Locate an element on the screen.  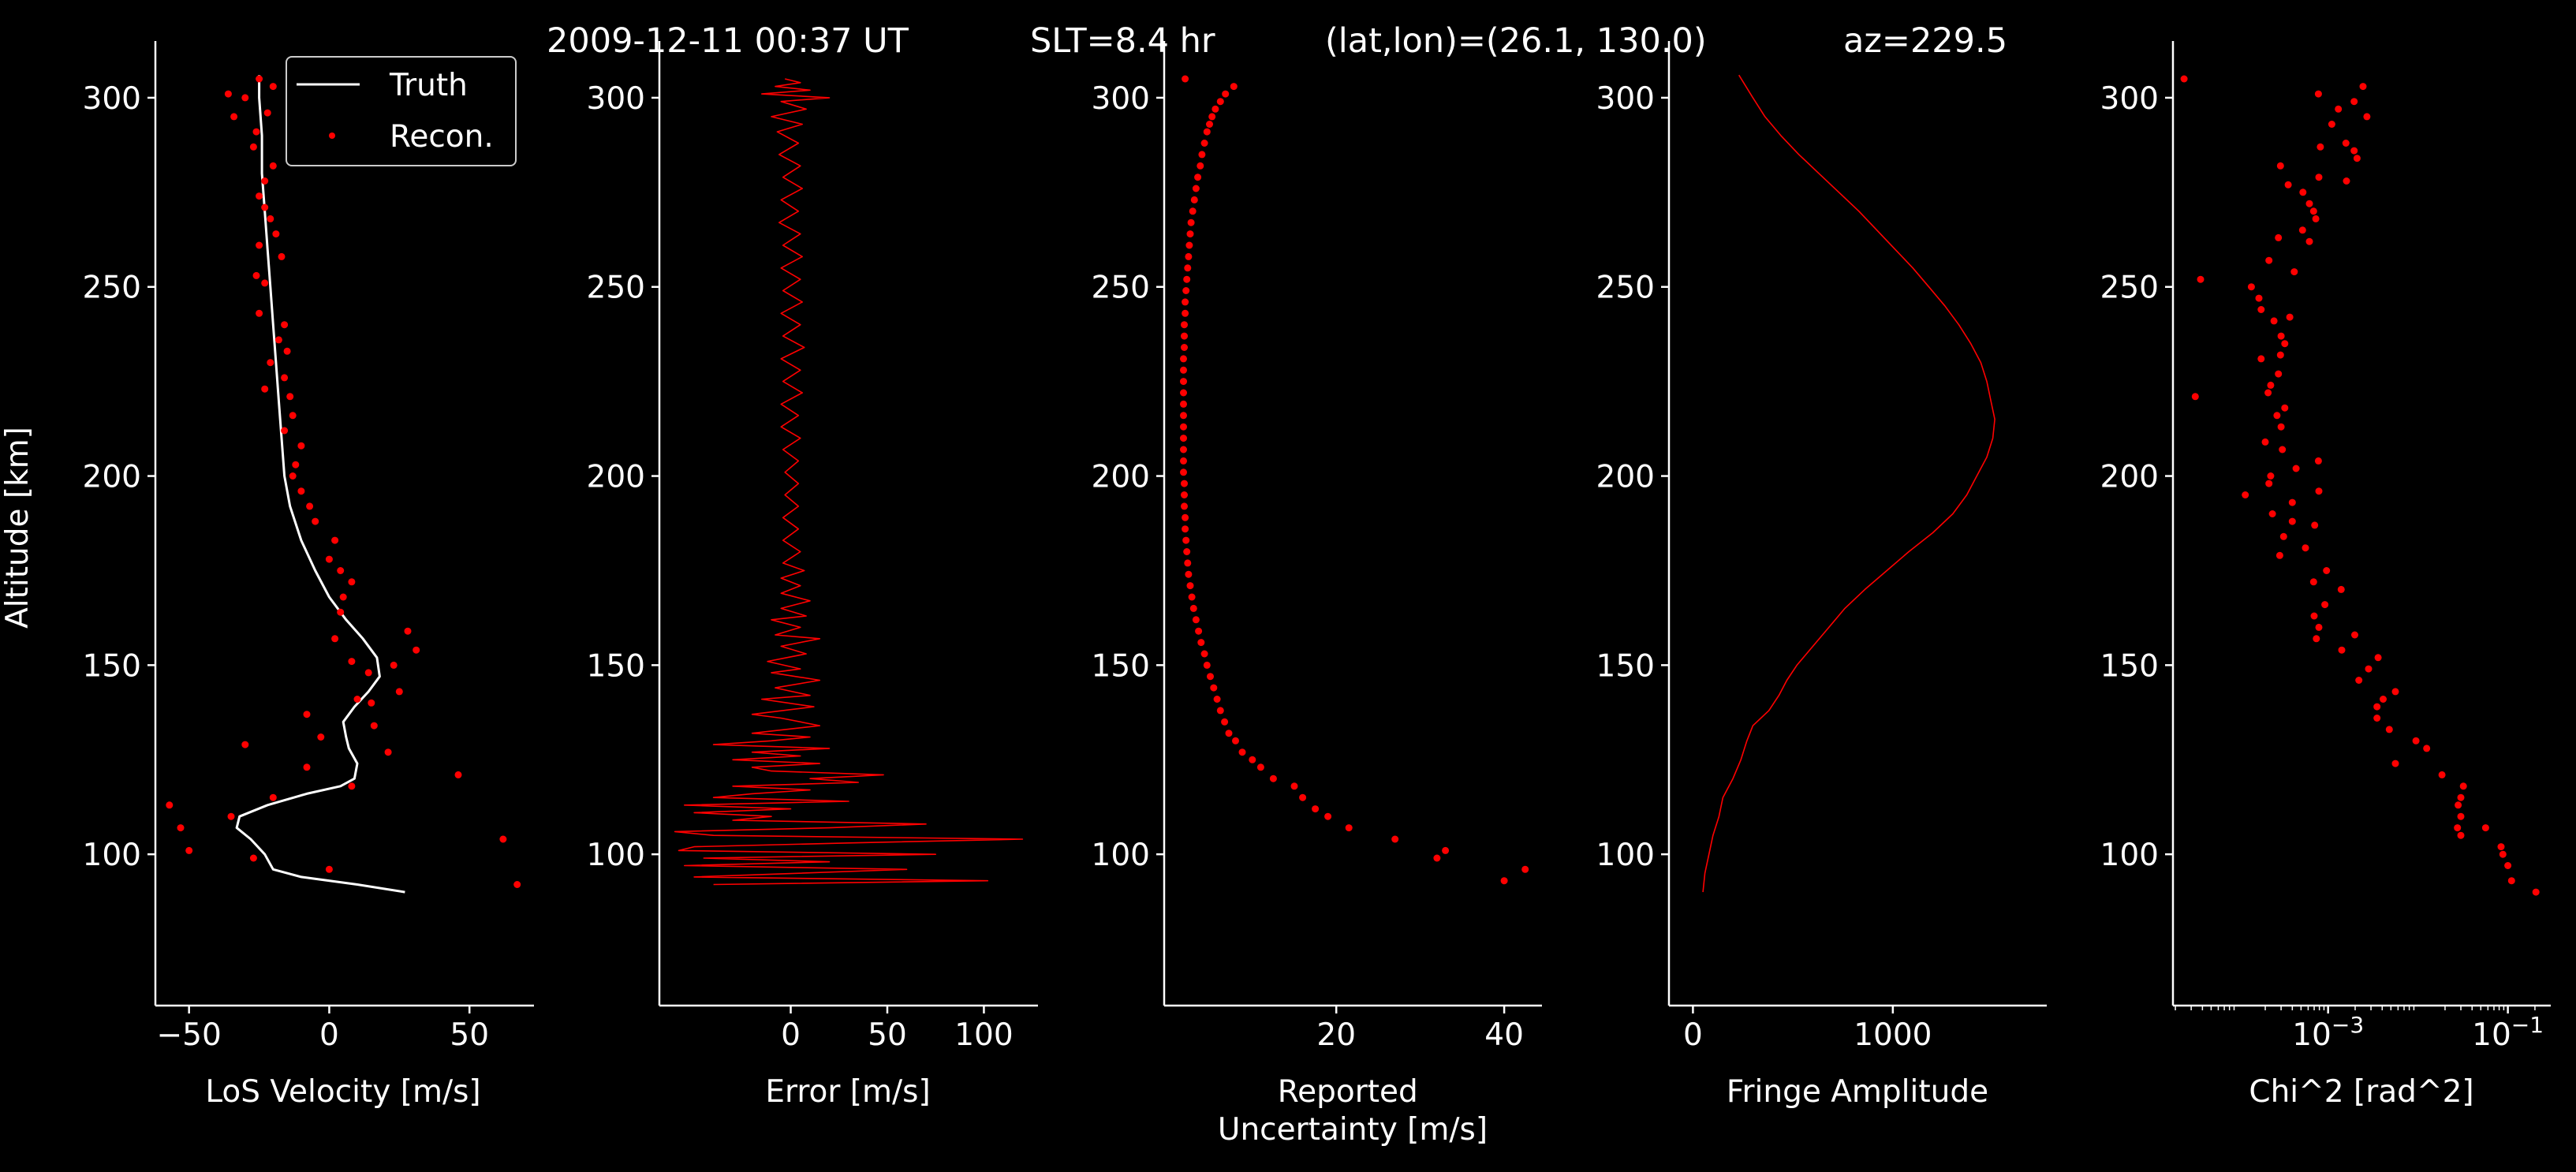
x-axis-label-error: Error [m/s] is located at coordinates (847, 1092).